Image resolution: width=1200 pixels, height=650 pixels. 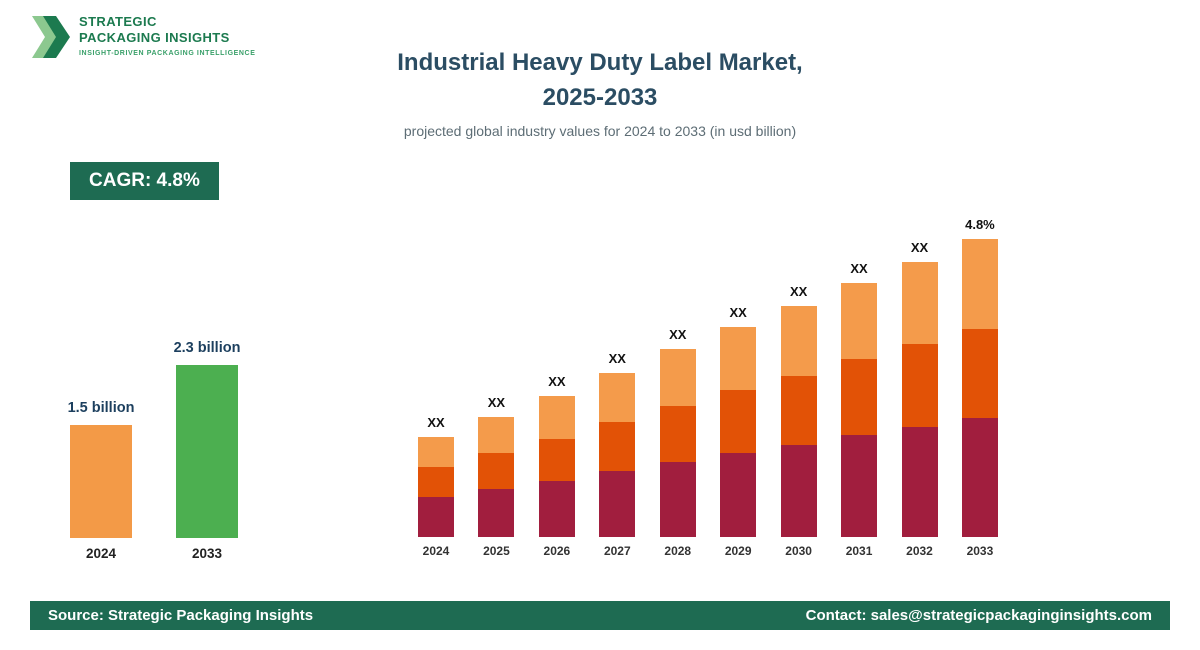 I want to click on stacked-bar-group-2025: XX 2025, so click(x=496, y=476).